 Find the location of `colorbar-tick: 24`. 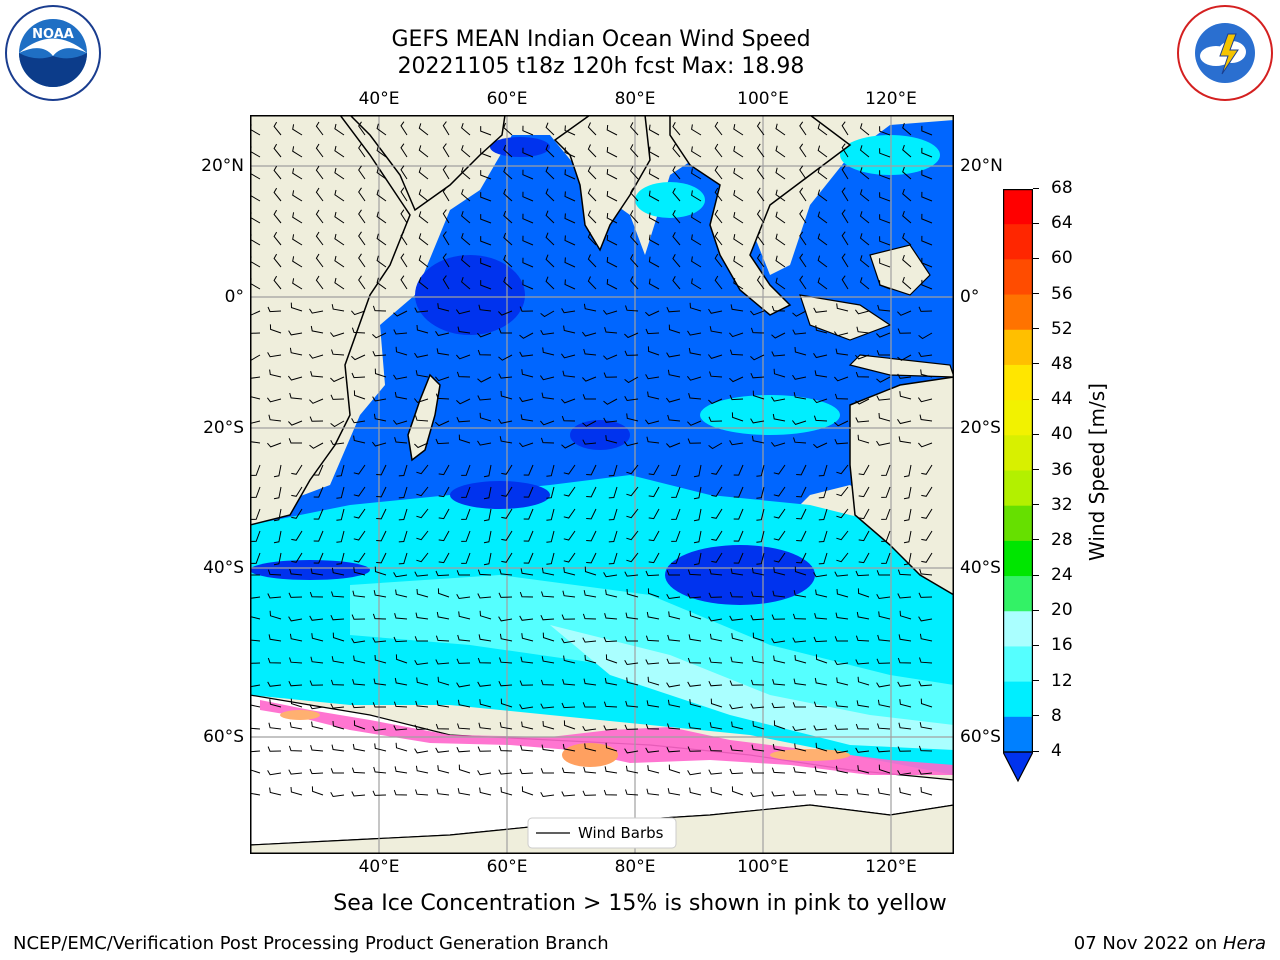

colorbar-tick: 24 is located at coordinates (1053, 575).